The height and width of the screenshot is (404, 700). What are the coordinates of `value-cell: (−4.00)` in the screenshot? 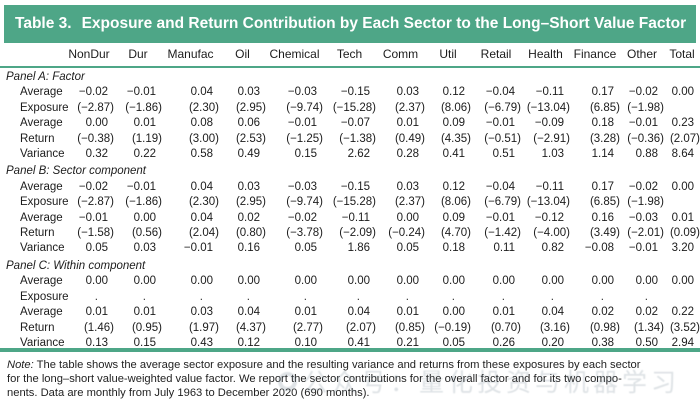 It's located at (551, 233).